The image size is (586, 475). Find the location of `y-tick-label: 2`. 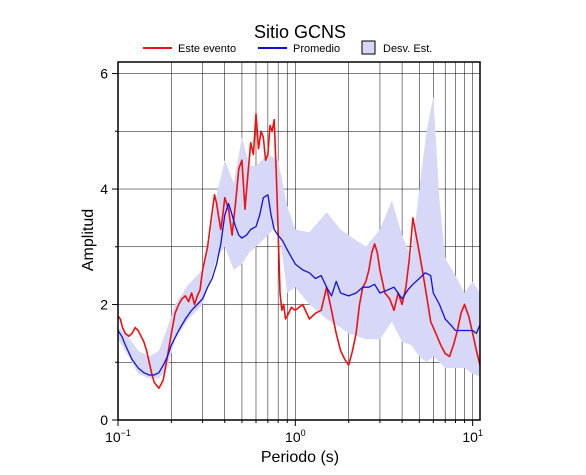

y-tick-label: 2 is located at coordinates (104, 305).